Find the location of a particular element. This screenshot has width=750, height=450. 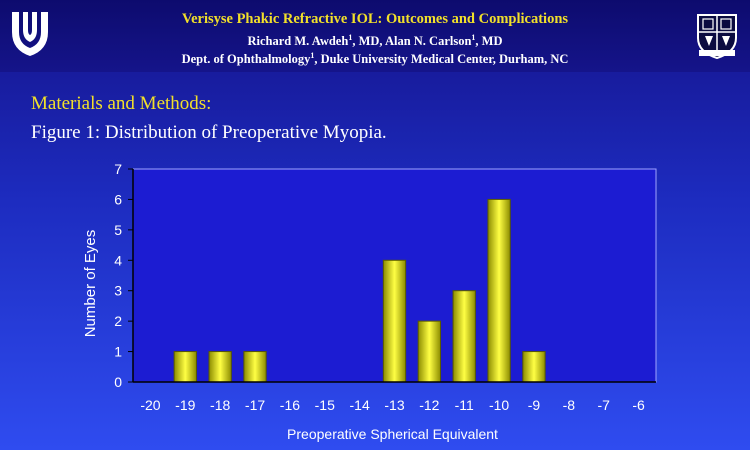

x-tick-label: -14 is located at coordinates (360, 405).